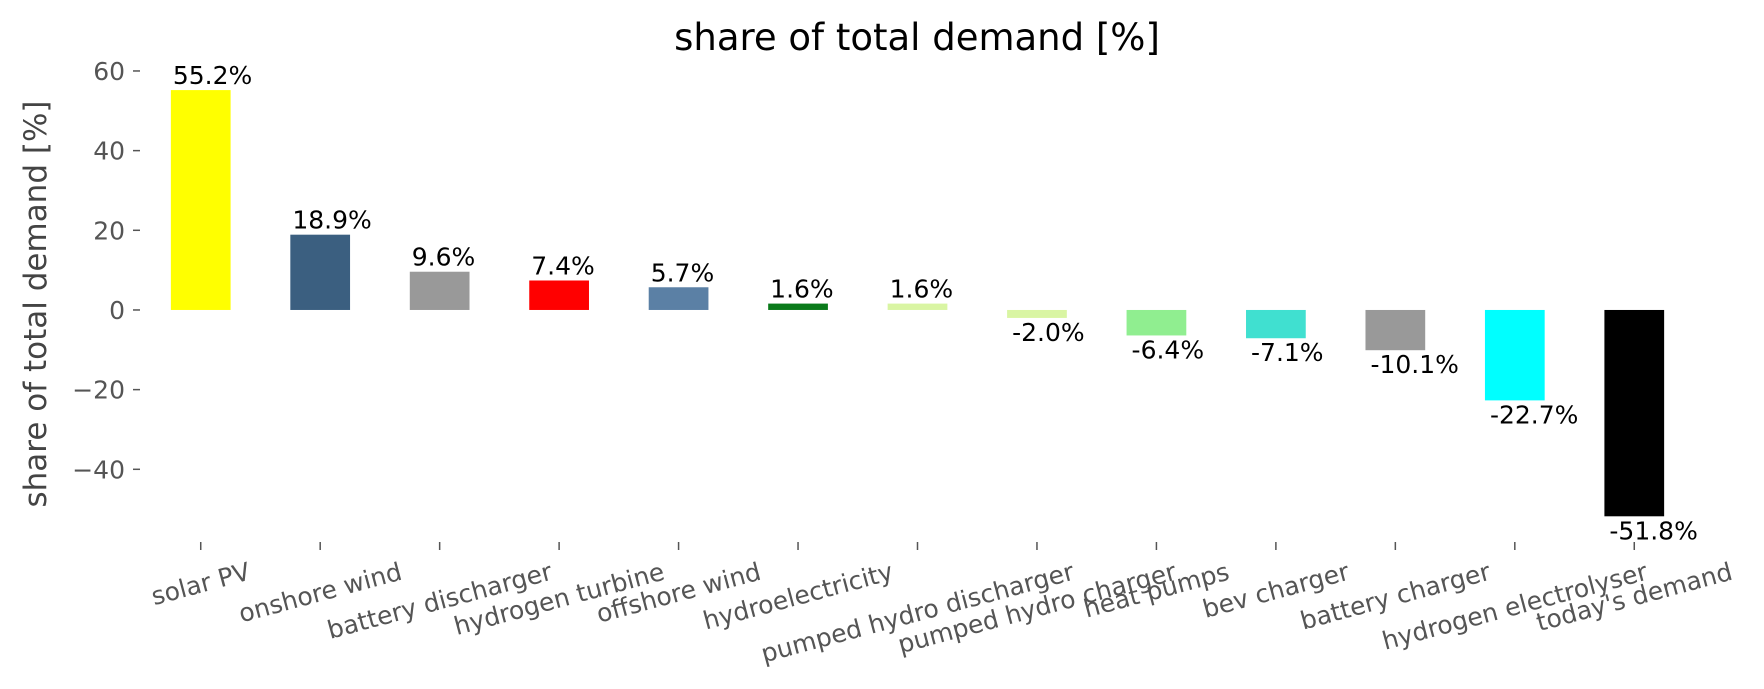  Describe the element at coordinates (1534, 414) in the screenshot. I see `value-label: -22.7%` at that location.